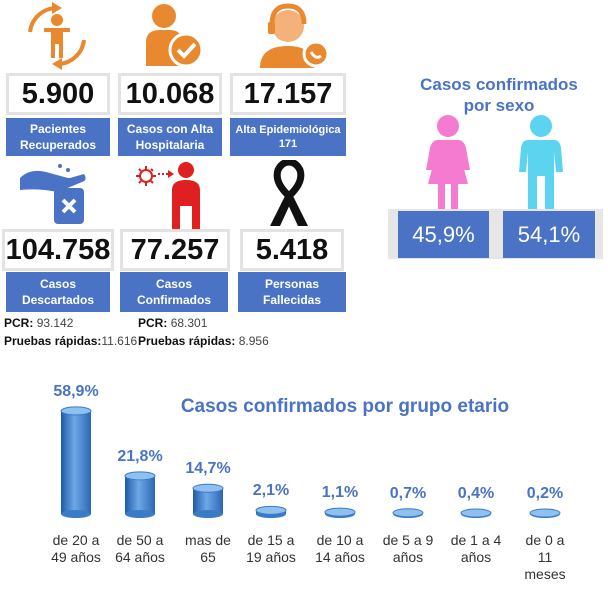 This screenshot has width=608, height=600. Describe the element at coordinates (58, 250) in the screenshot. I see `discarded-count: 104.758` at that location.